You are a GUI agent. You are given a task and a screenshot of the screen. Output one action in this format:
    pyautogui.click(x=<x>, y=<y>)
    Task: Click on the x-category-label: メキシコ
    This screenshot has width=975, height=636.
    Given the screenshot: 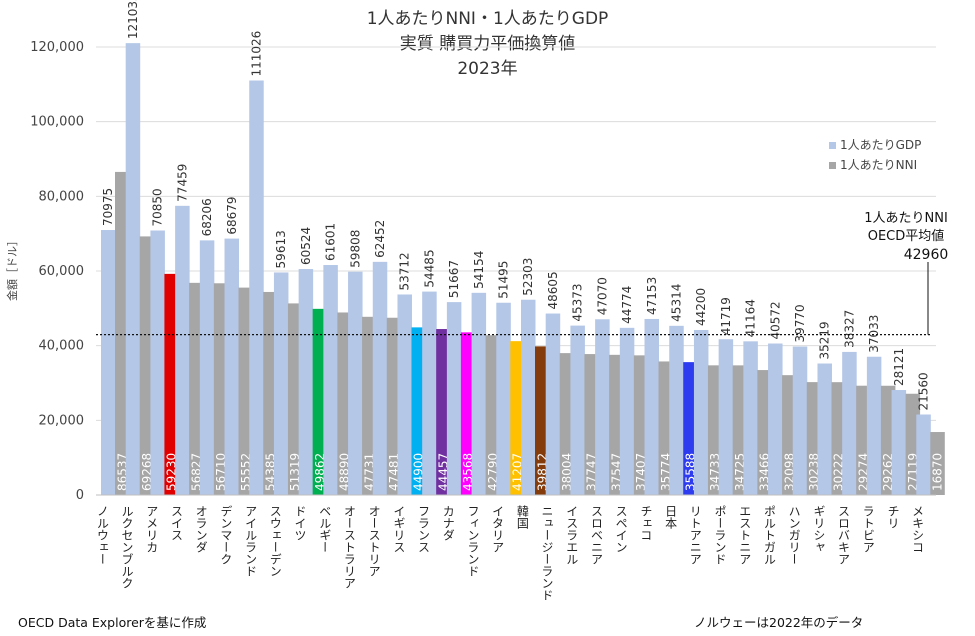 What is the action you would take?
    pyautogui.click(x=918, y=529)
    